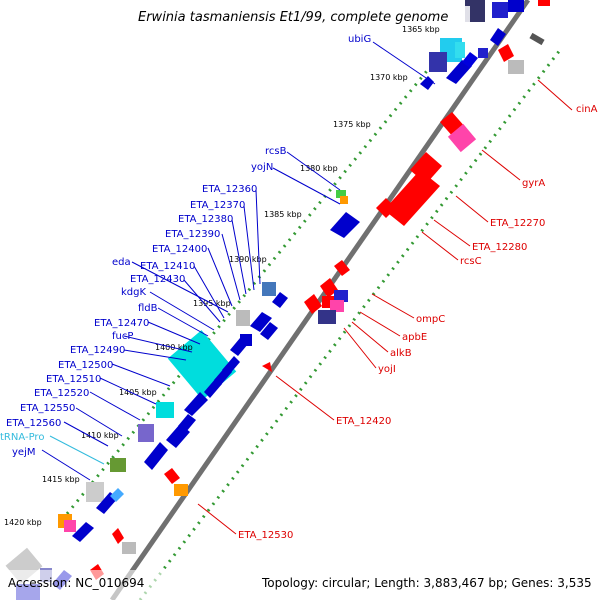  I want to click on gene-label: rcsC, so click(471, 261).